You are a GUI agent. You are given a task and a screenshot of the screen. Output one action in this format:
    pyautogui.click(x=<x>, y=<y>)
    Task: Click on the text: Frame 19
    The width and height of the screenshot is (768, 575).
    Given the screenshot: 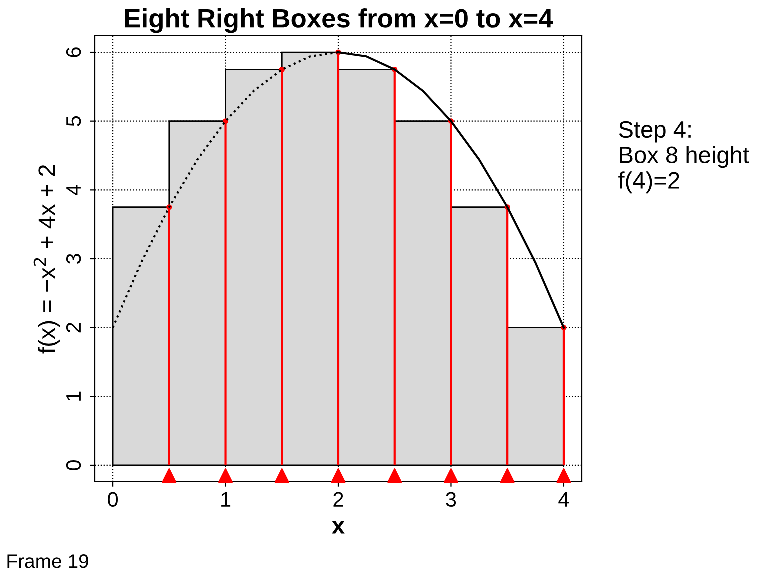 What is the action you would take?
    pyautogui.click(x=48, y=561)
    